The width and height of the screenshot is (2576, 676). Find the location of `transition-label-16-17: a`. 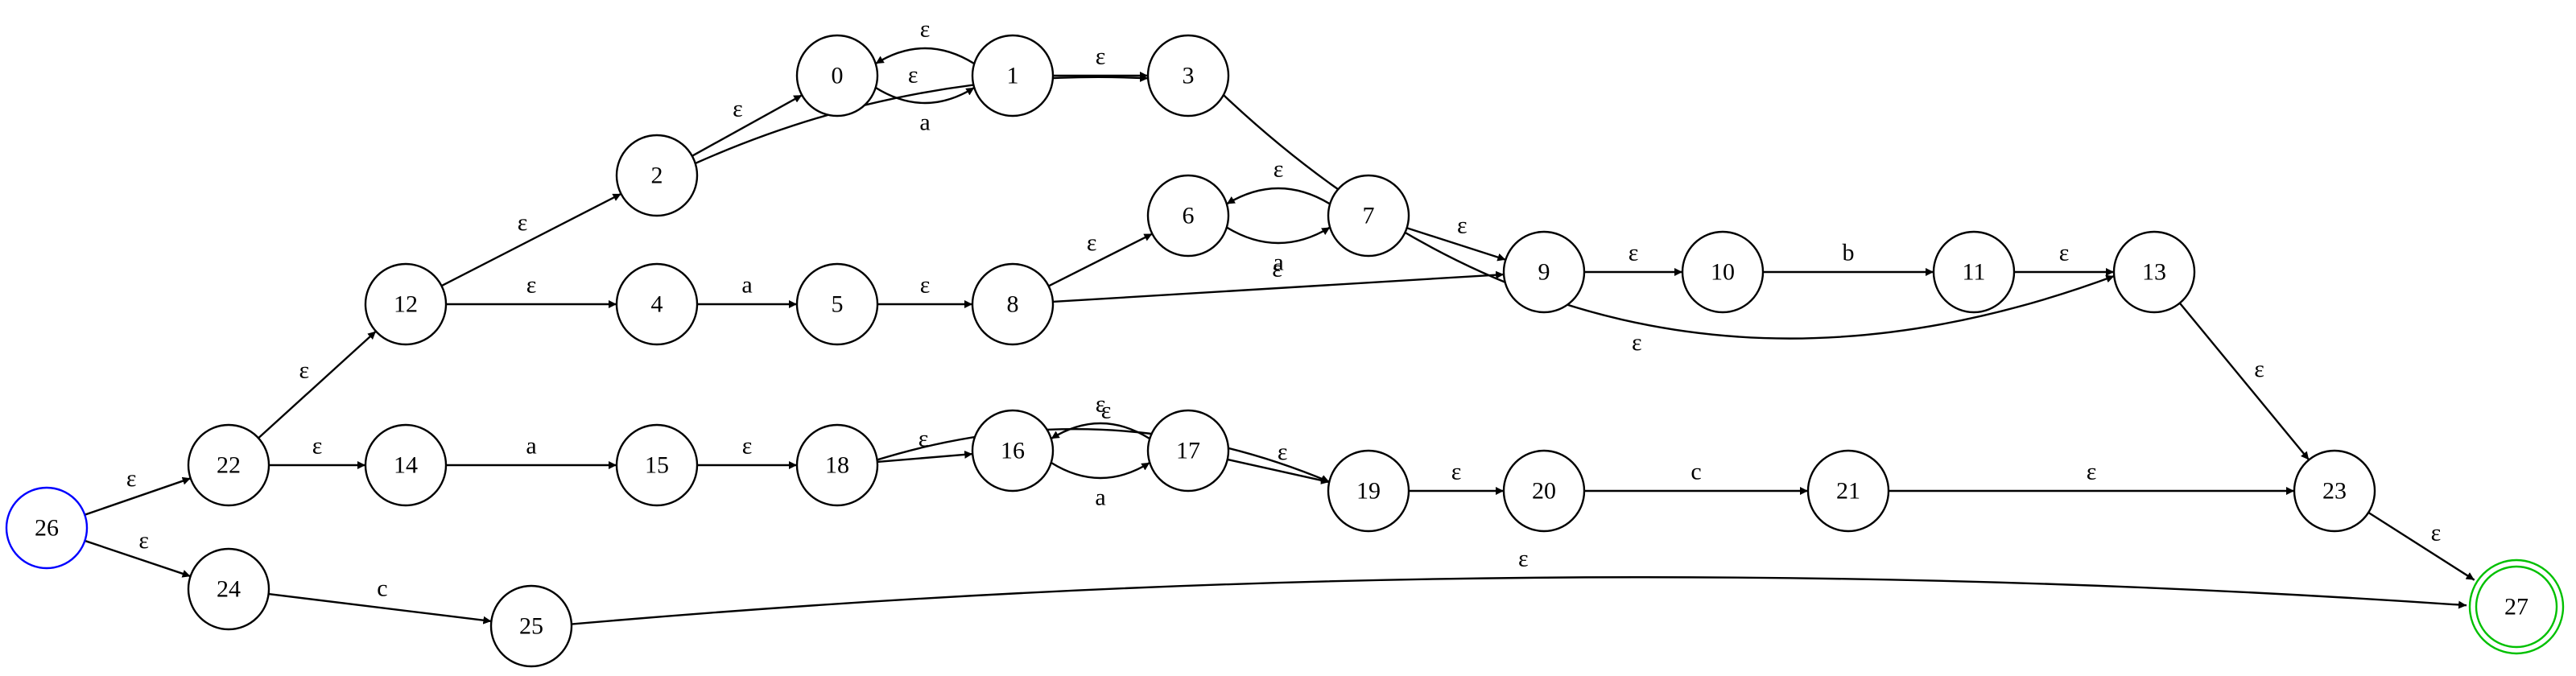

transition-label-16-17: a is located at coordinates (1100, 497).